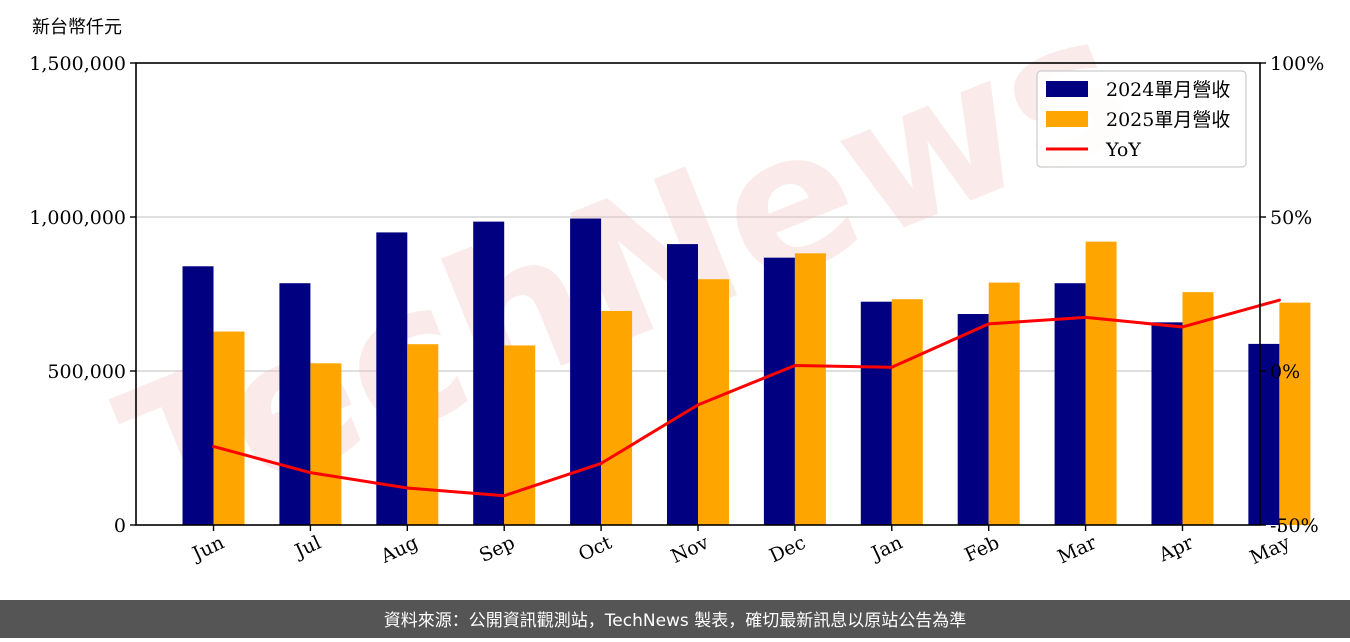  What do you see at coordinates (1198, 408) in the screenshot?
I see `bar-2025-apr` at bounding box center [1198, 408].